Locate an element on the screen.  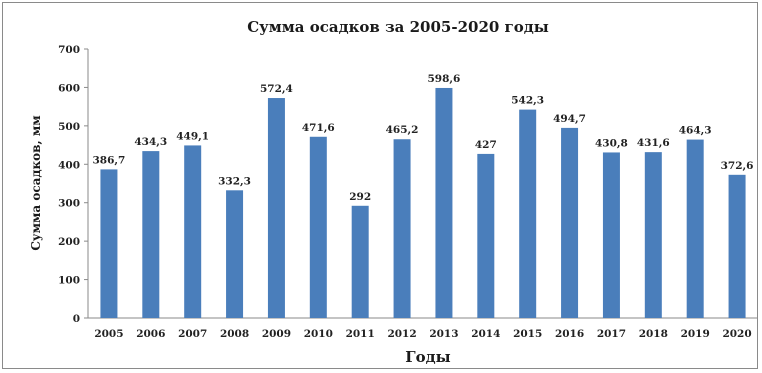
y-axis: 0 100 200 300 400 500 600 700 is located at coordinates (73, 184).